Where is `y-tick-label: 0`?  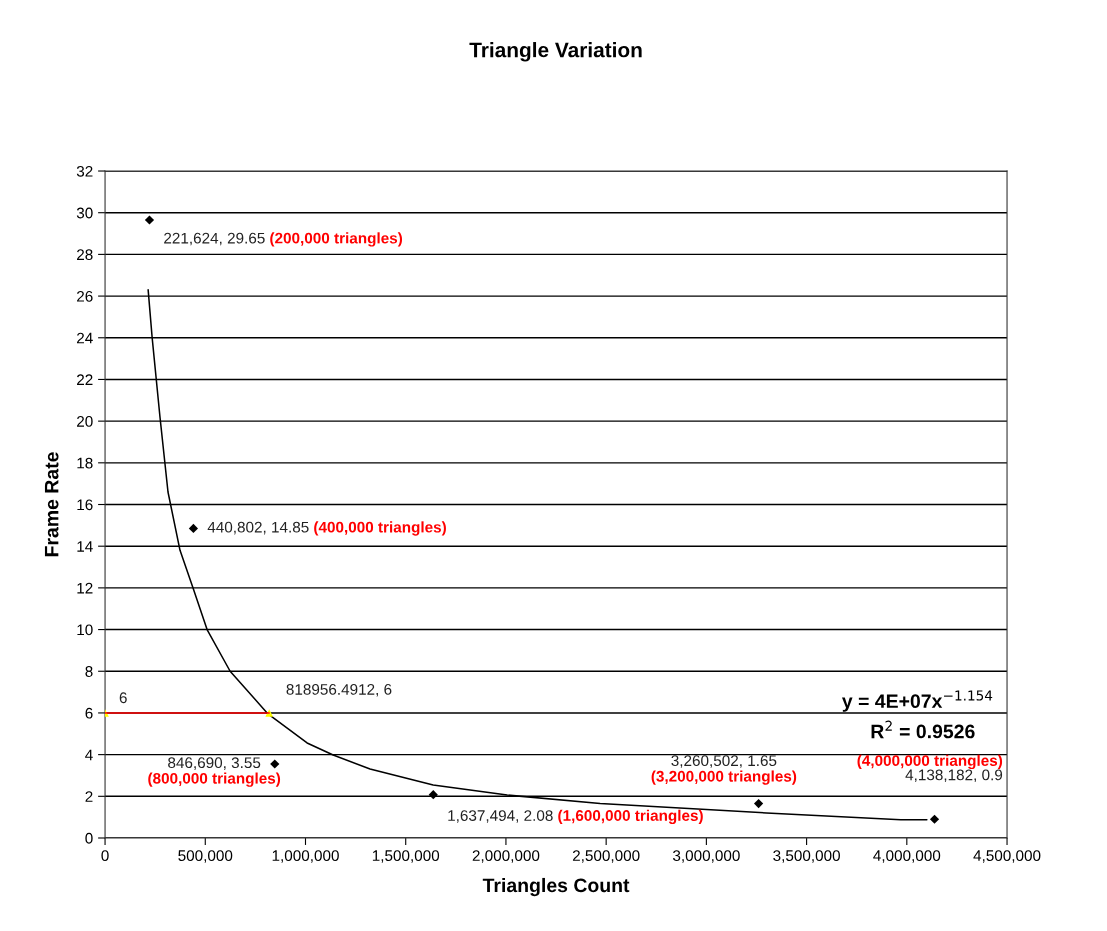 y-tick-label: 0 is located at coordinates (89, 838).